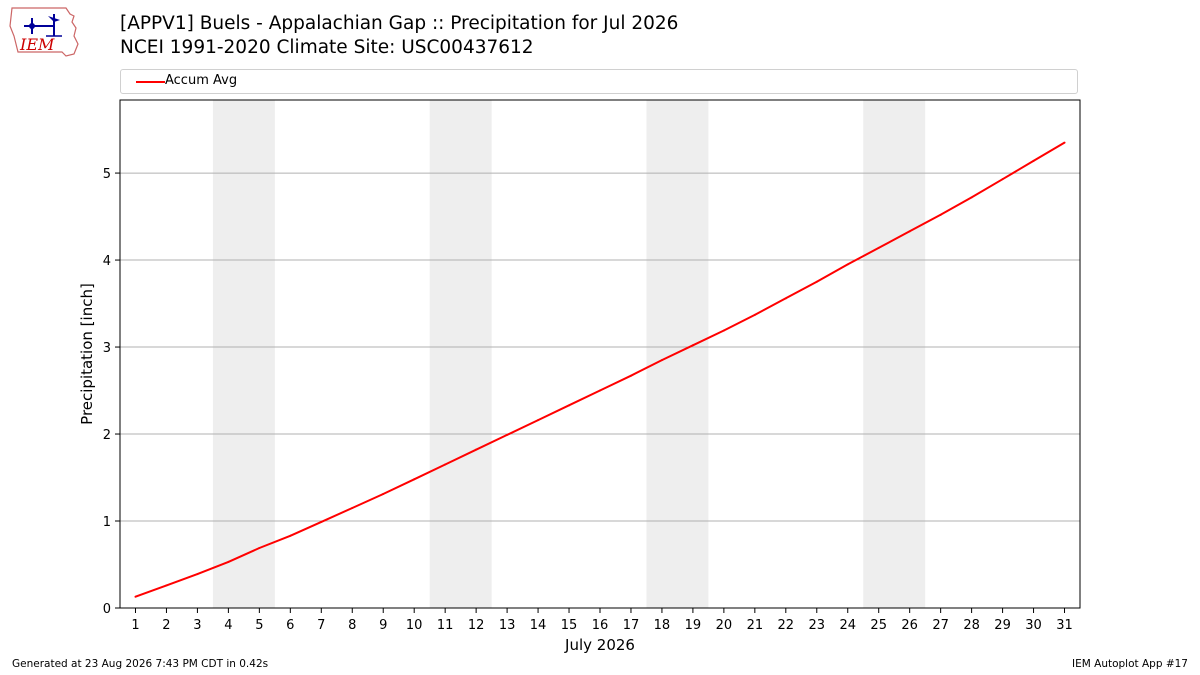  Describe the element at coordinates (37, 44) in the screenshot. I see `logo-text: IEM` at that location.